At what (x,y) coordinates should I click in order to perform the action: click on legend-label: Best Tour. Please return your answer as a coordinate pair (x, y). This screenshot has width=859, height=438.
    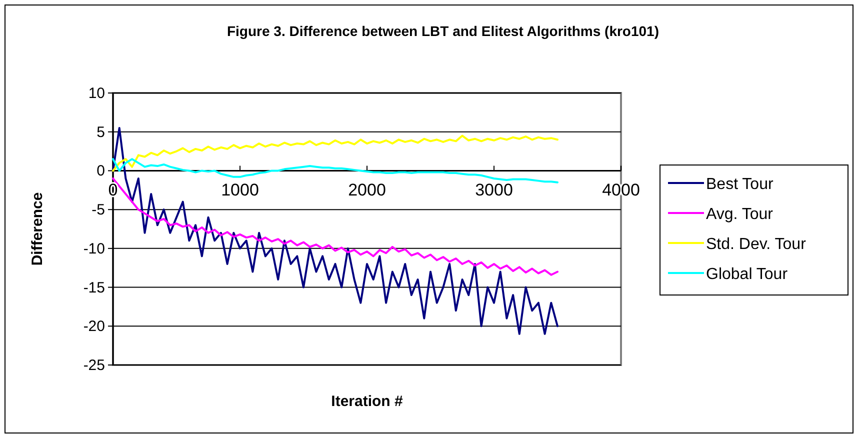
    Looking at the image, I should click on (740, 184).